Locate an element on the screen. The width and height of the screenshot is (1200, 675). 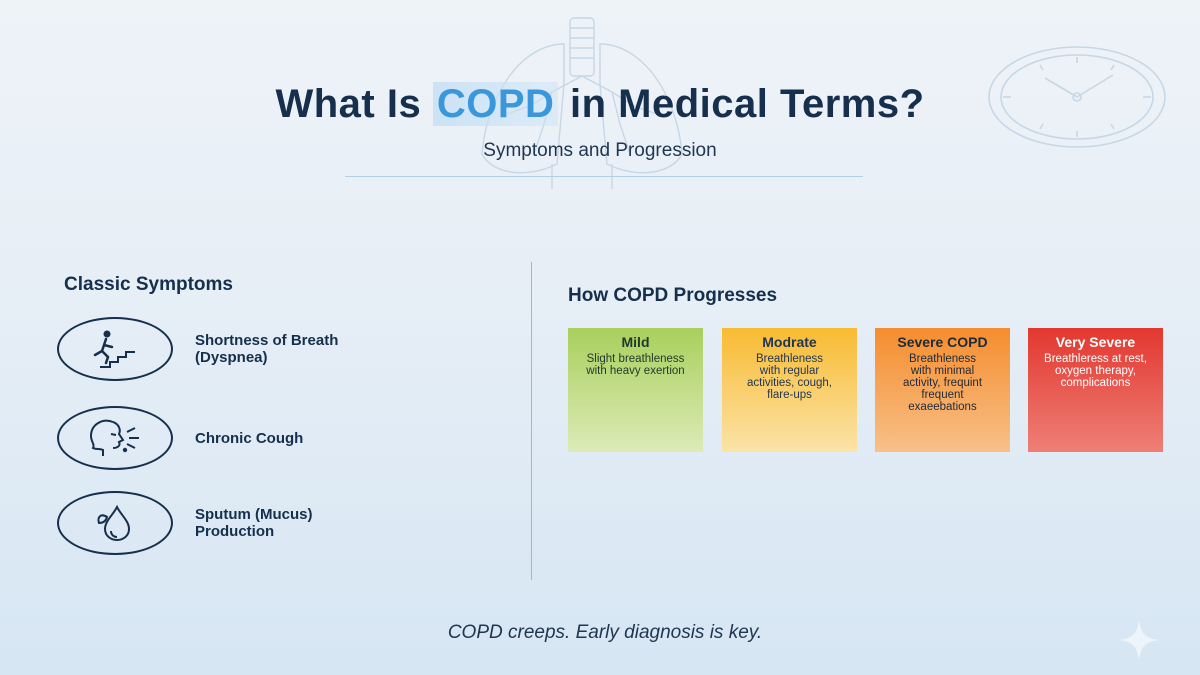
title-highlight-copd: COPD is located at coordinates (495, 104).